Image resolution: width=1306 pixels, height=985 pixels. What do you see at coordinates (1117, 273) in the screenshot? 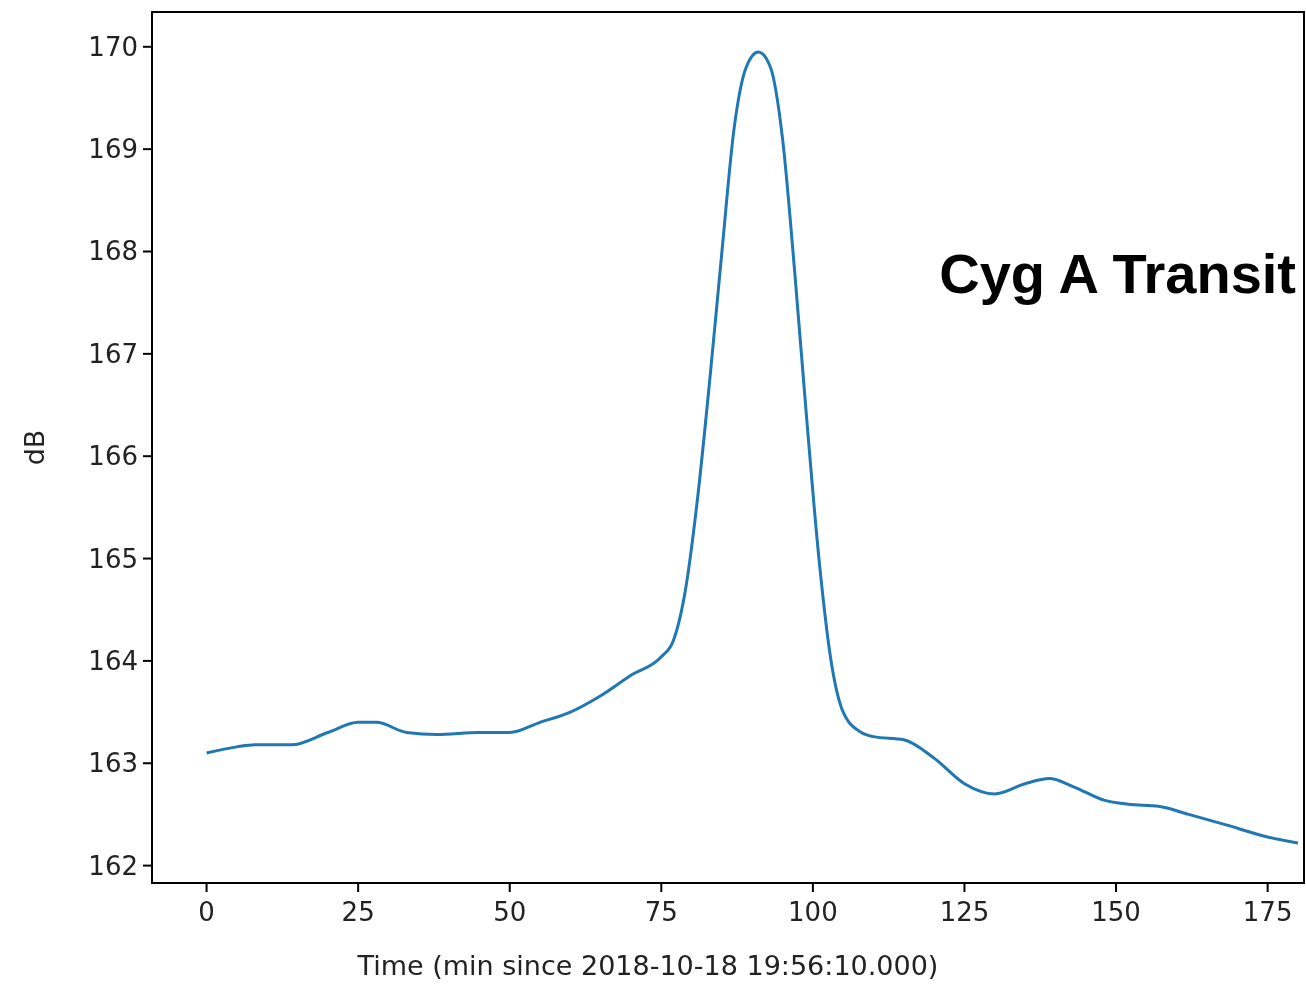
I see `annotation: Cyg A Transit` at bounding box center [1117, 273].